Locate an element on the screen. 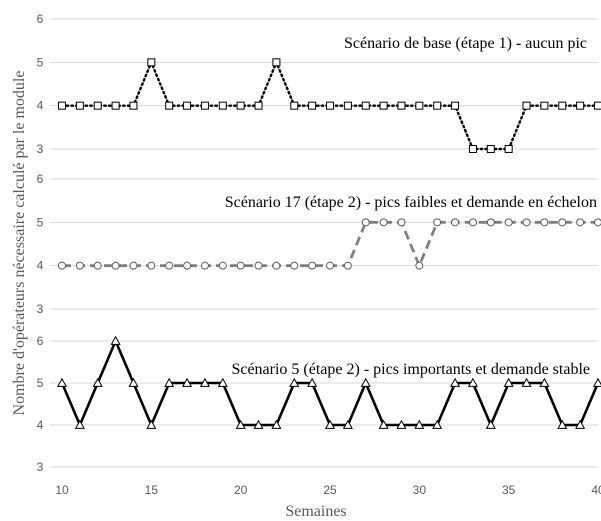  panel-title: Scénario de base (étape 1) - aucun pic is located at coordinates (465, 43).